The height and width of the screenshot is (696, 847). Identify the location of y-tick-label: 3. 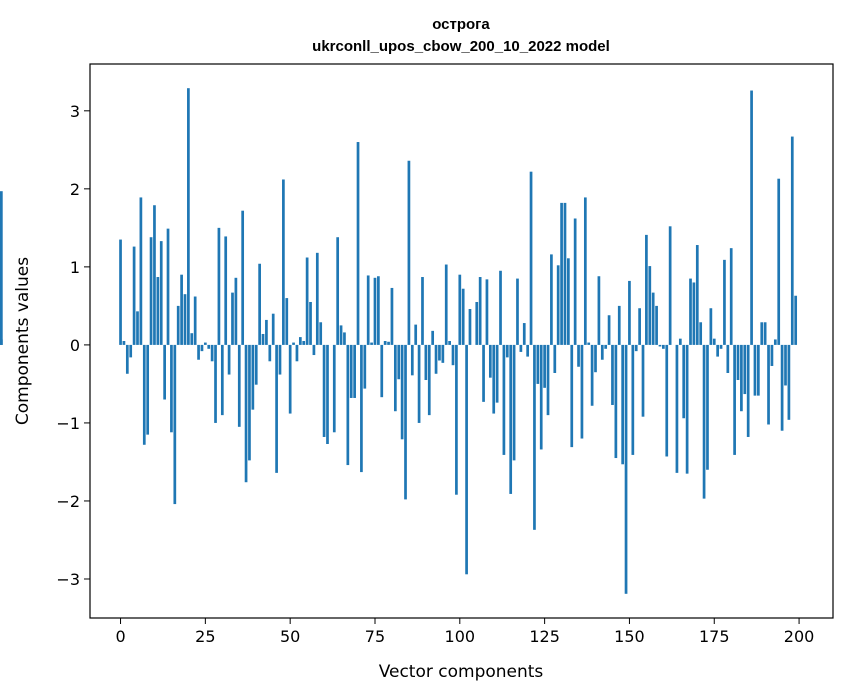
(75, 111).